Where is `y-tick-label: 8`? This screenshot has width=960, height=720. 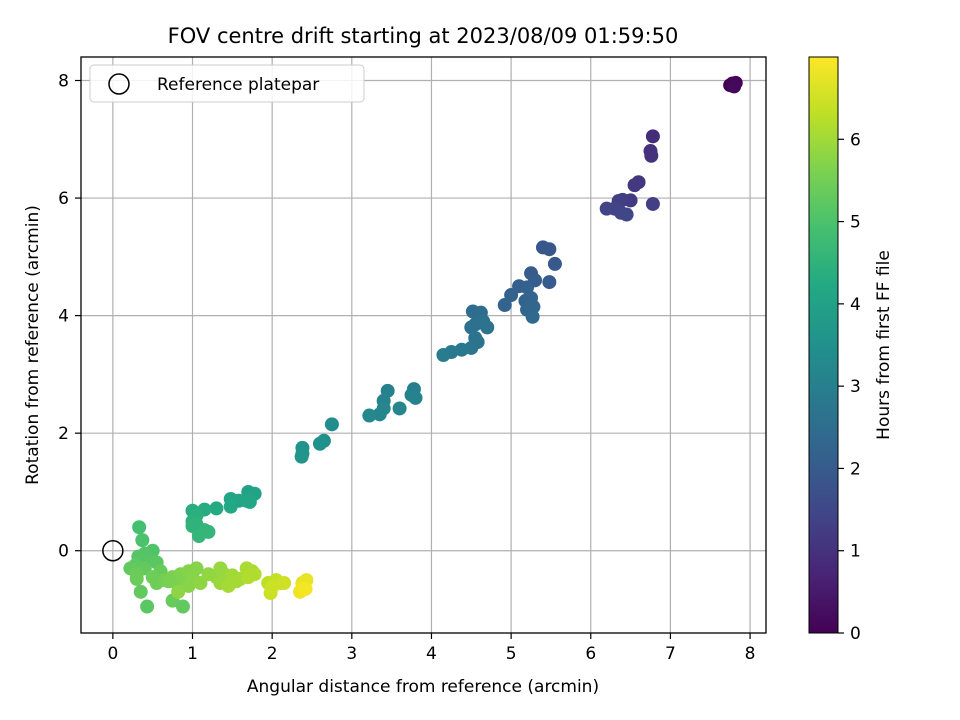 y-tick-label: 8 is located at coordinates (63, 82).